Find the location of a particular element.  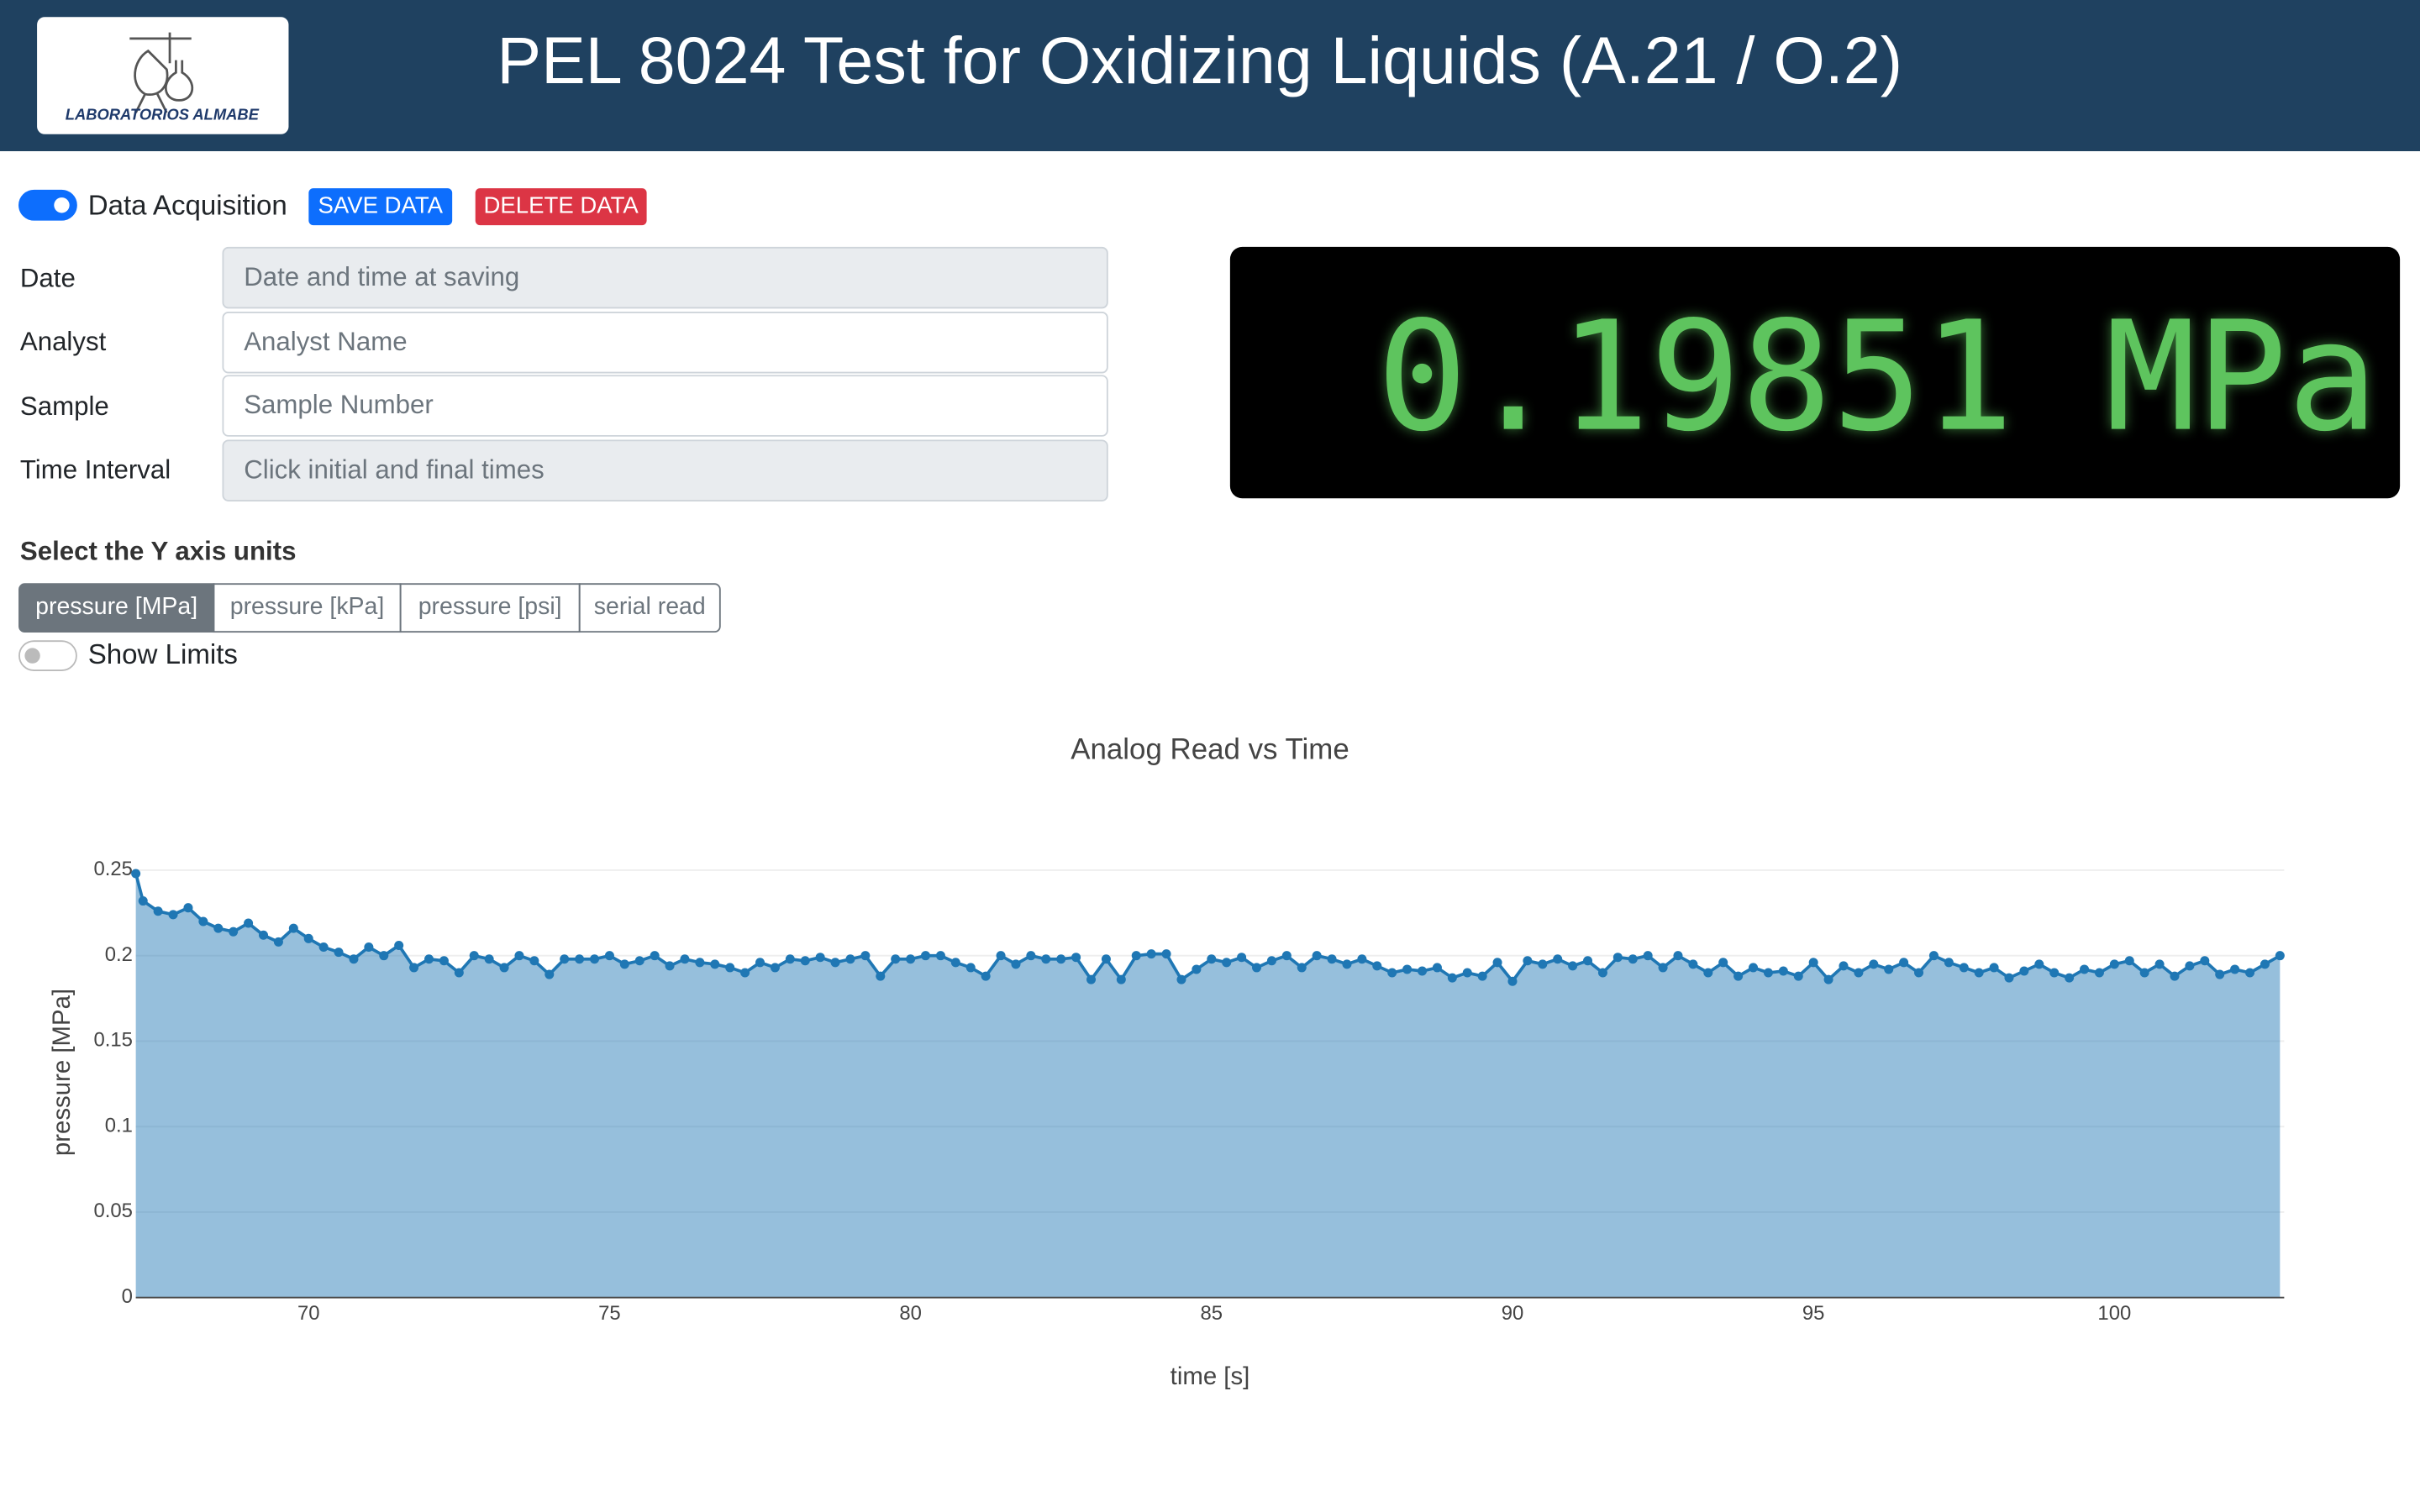

y-tick-label: 0.1 is located at coordinates (119, 1125).